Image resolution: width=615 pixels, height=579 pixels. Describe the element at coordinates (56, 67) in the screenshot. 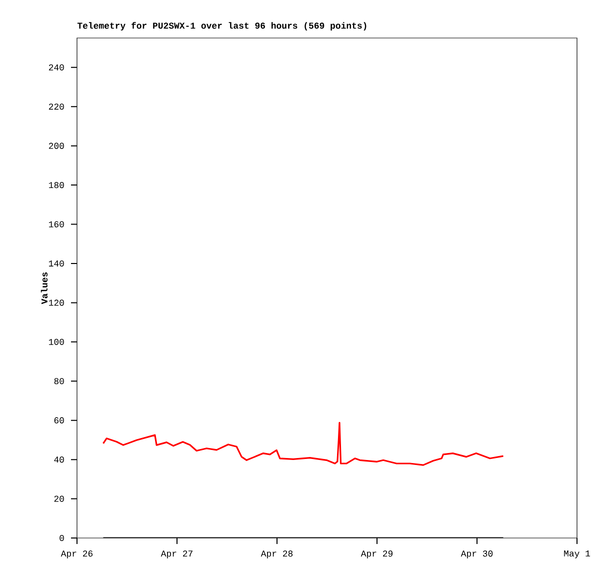

I see `y-tick-label: 240` at that location.